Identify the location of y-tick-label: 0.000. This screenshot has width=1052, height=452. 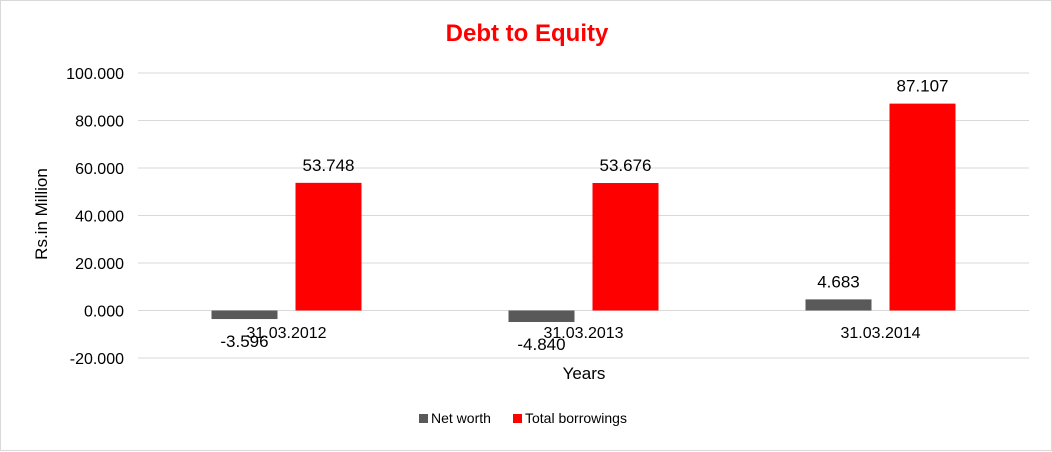
(104, 312).